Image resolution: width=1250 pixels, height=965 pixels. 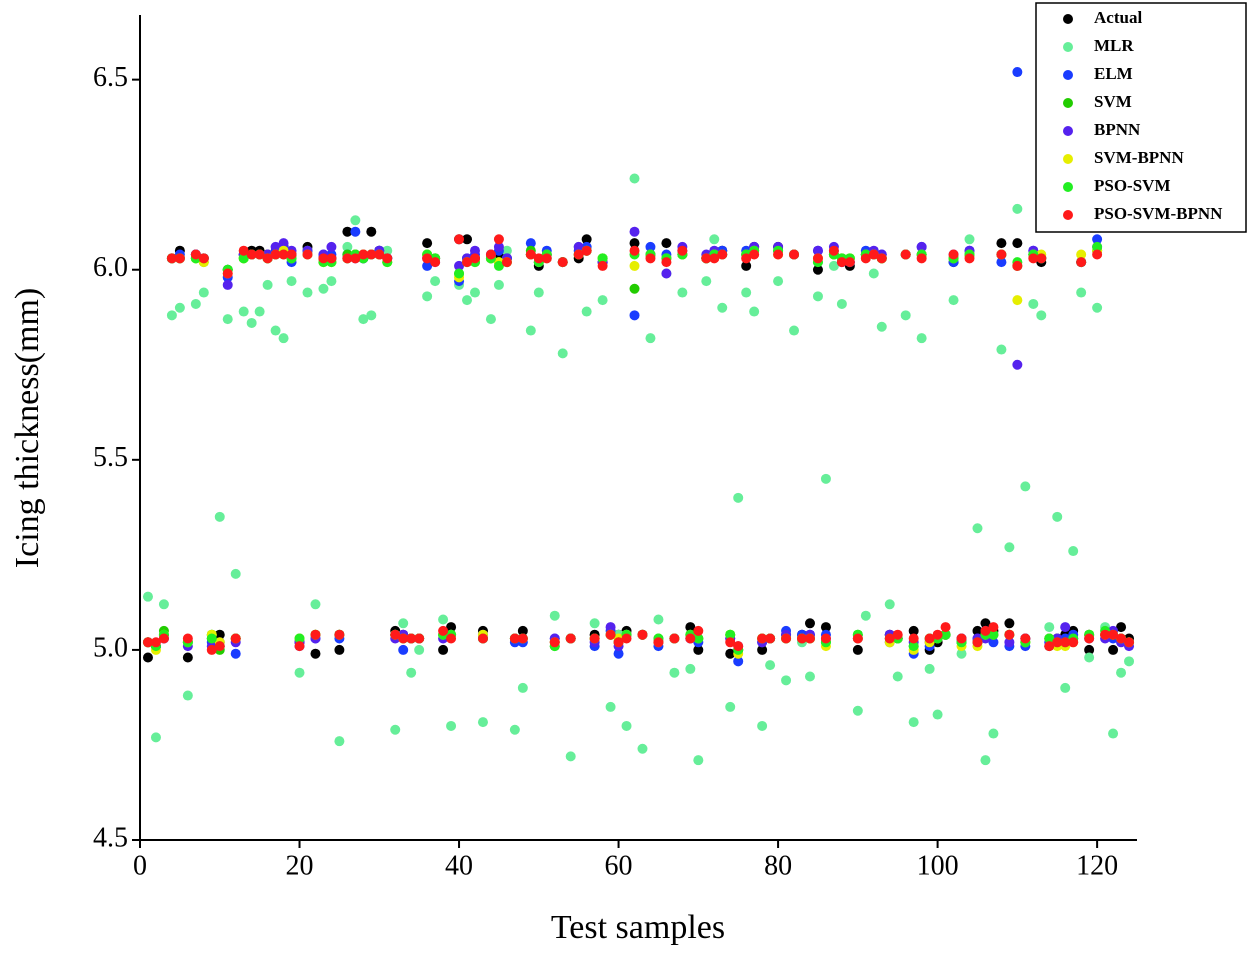 I want to click on x-tick-label: 0, so click(x=140, y=865).